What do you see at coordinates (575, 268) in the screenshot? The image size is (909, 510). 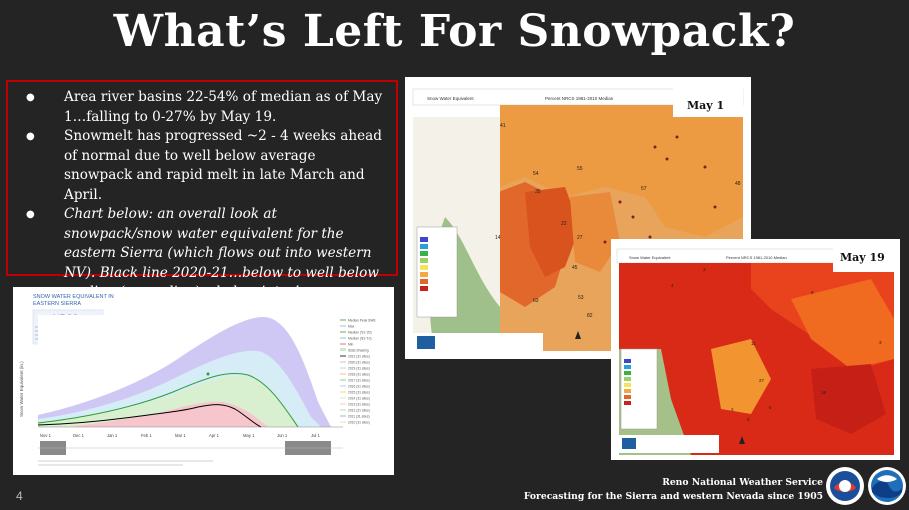 I see `basin-value: 45` at bounding box center [575, 268].